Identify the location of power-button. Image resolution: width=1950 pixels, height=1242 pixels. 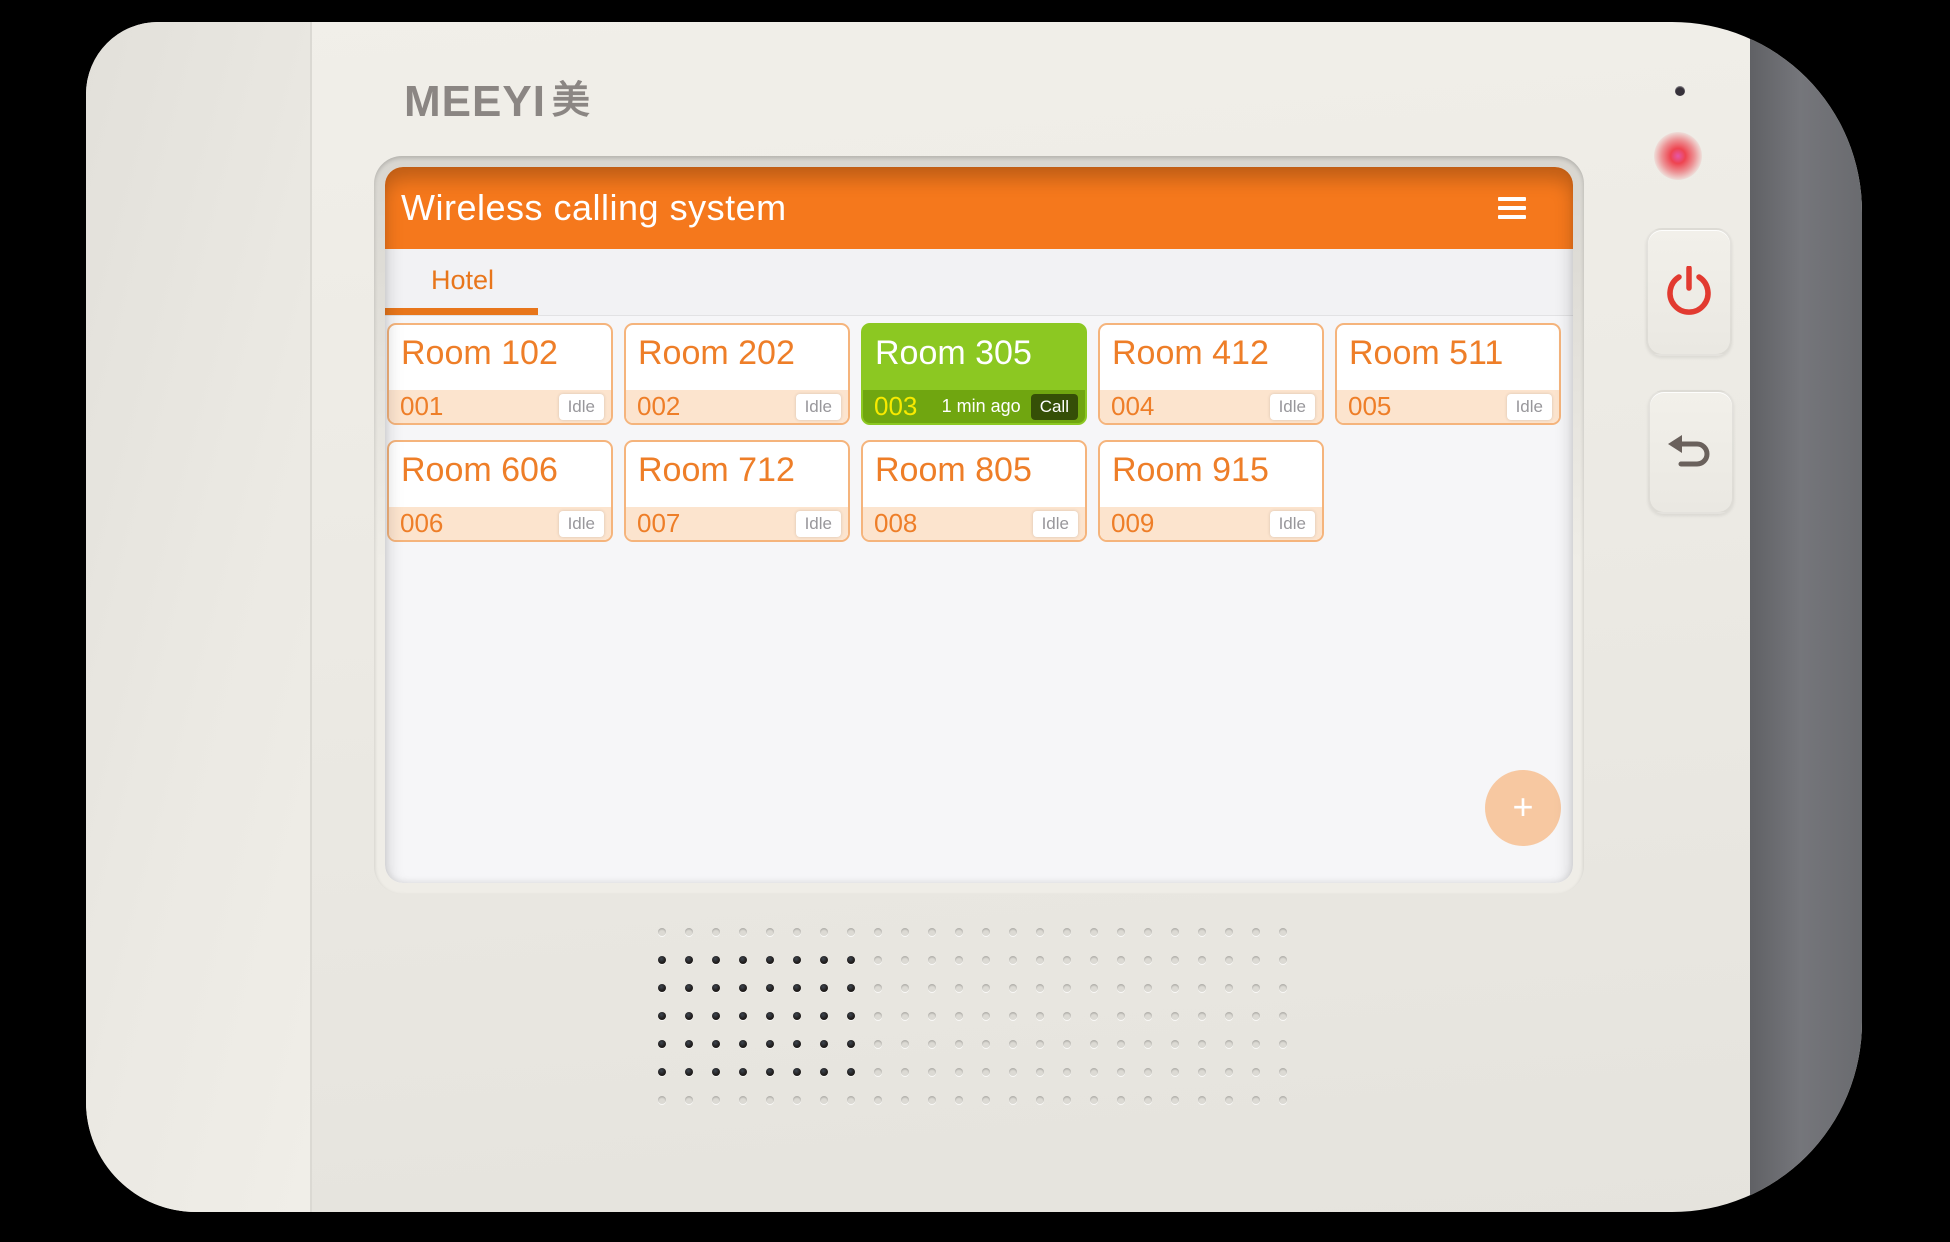
(1689, 292).